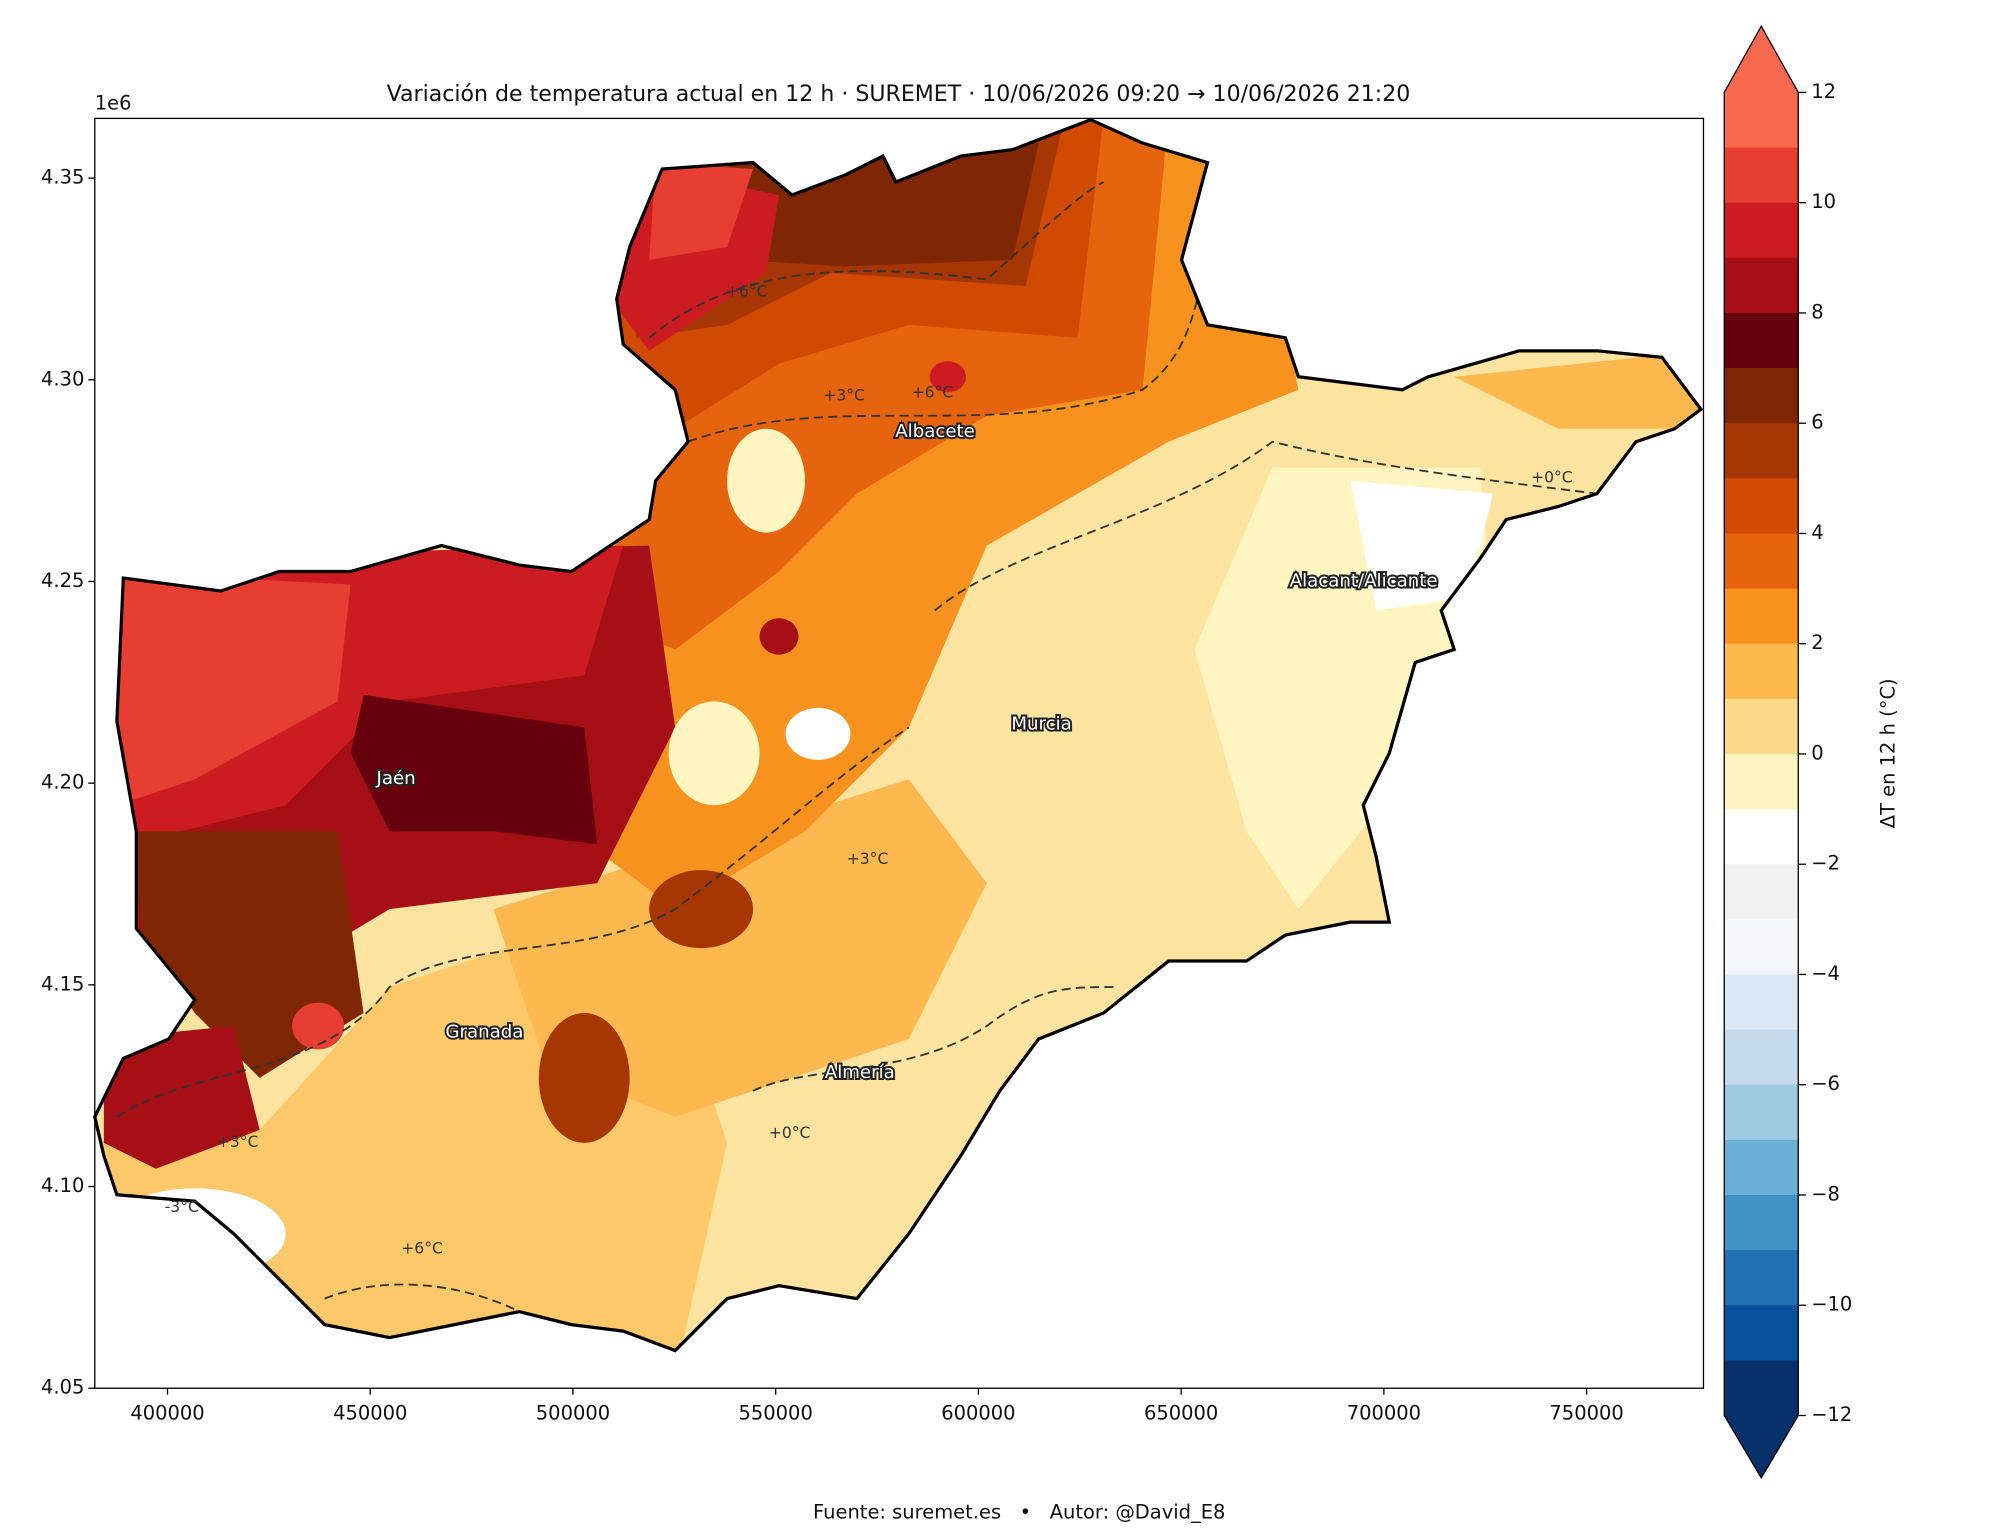 Image resolution: width=2006 pixels, height=1530 pixels. I want to click on colorbar-extend-high, so click(1761, 59).